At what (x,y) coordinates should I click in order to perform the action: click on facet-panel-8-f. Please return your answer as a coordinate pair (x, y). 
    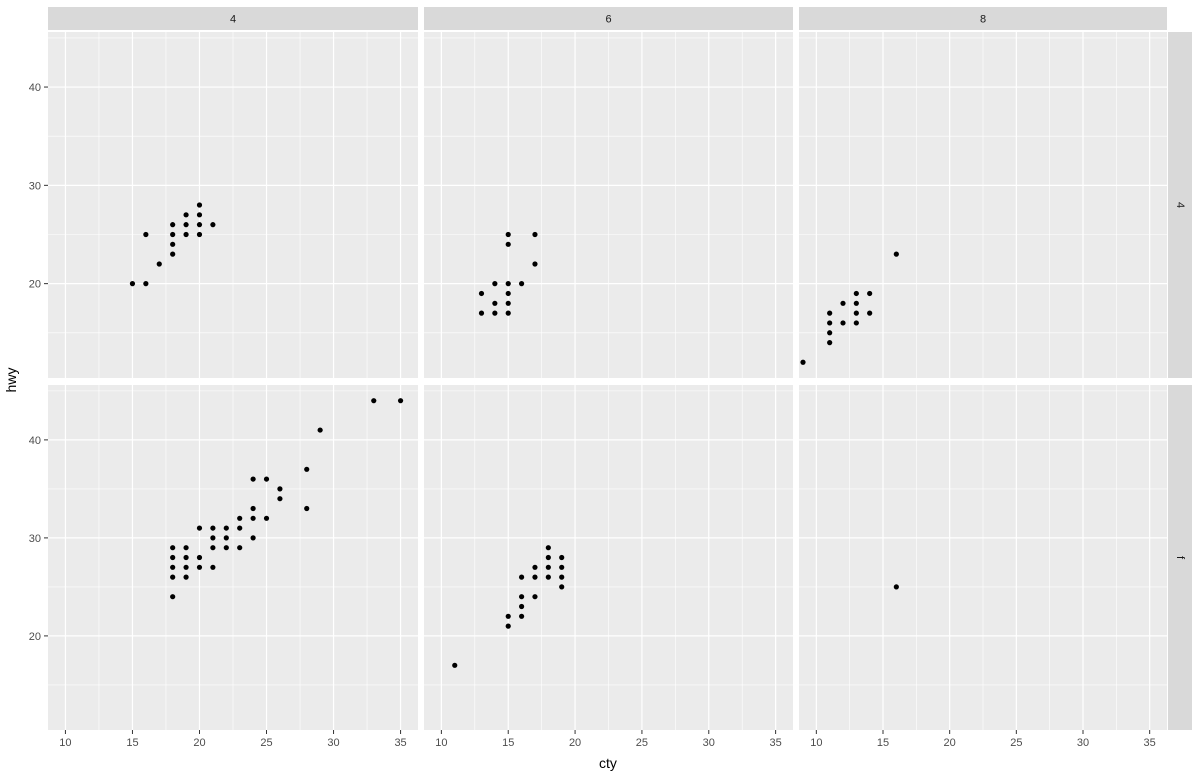
    Looking at the image, I should click on (983, 557).